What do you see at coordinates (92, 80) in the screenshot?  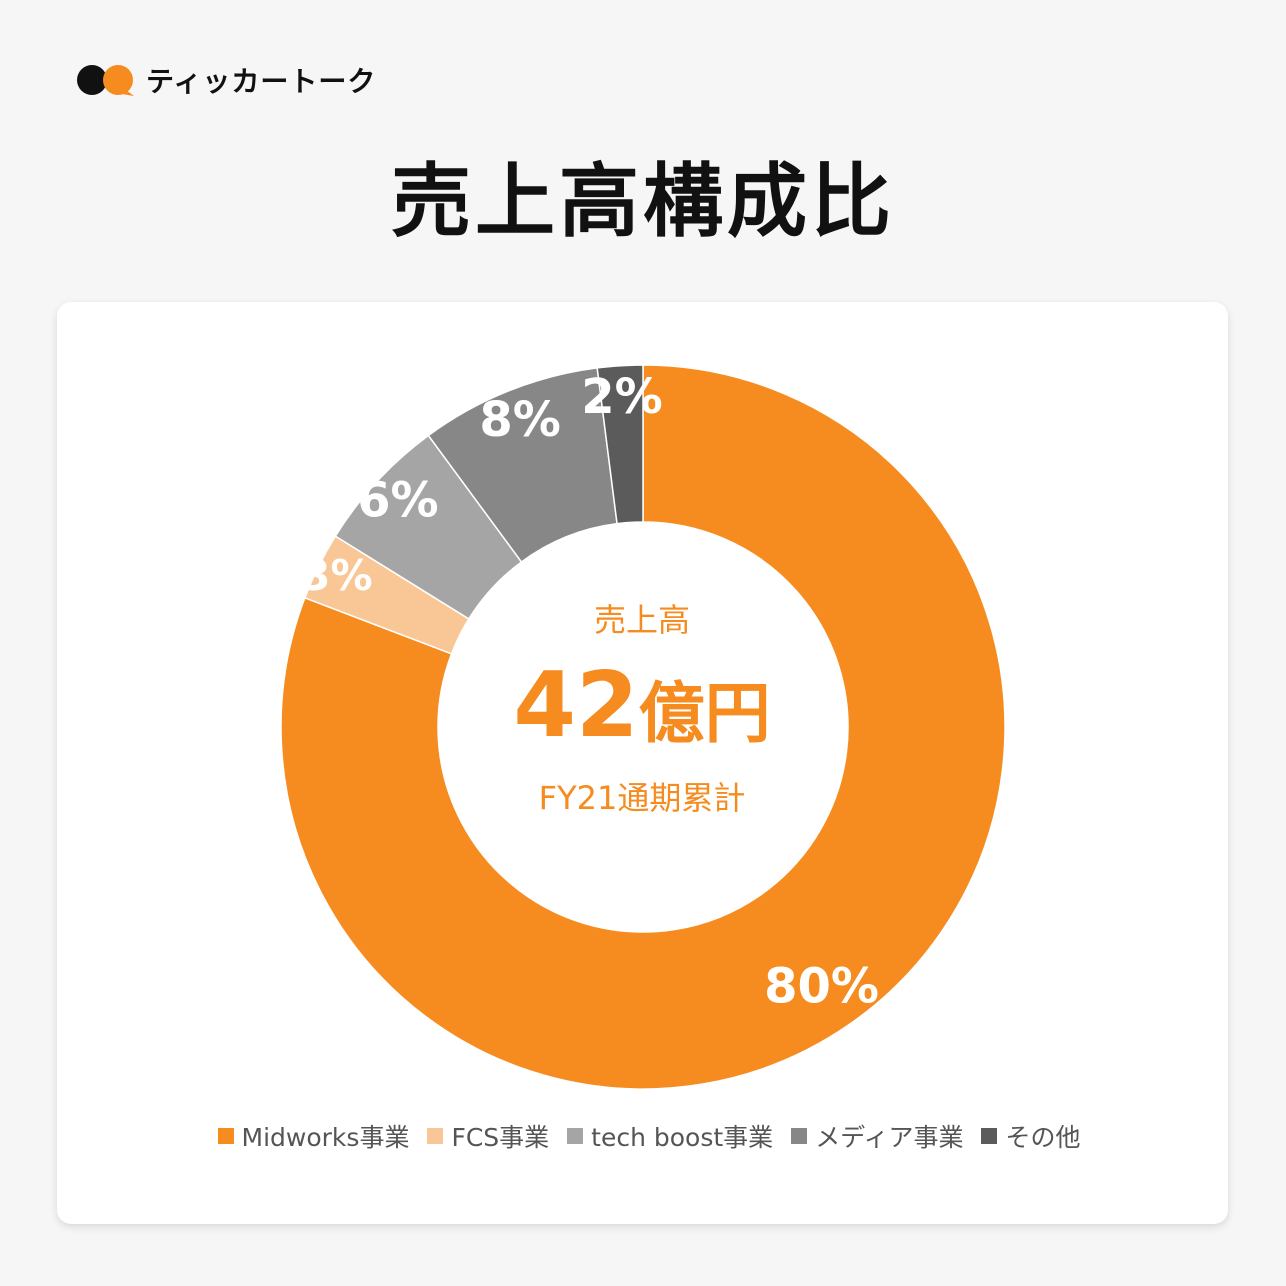 I see `logo-dark-circle` at bounding box center [92, 80].